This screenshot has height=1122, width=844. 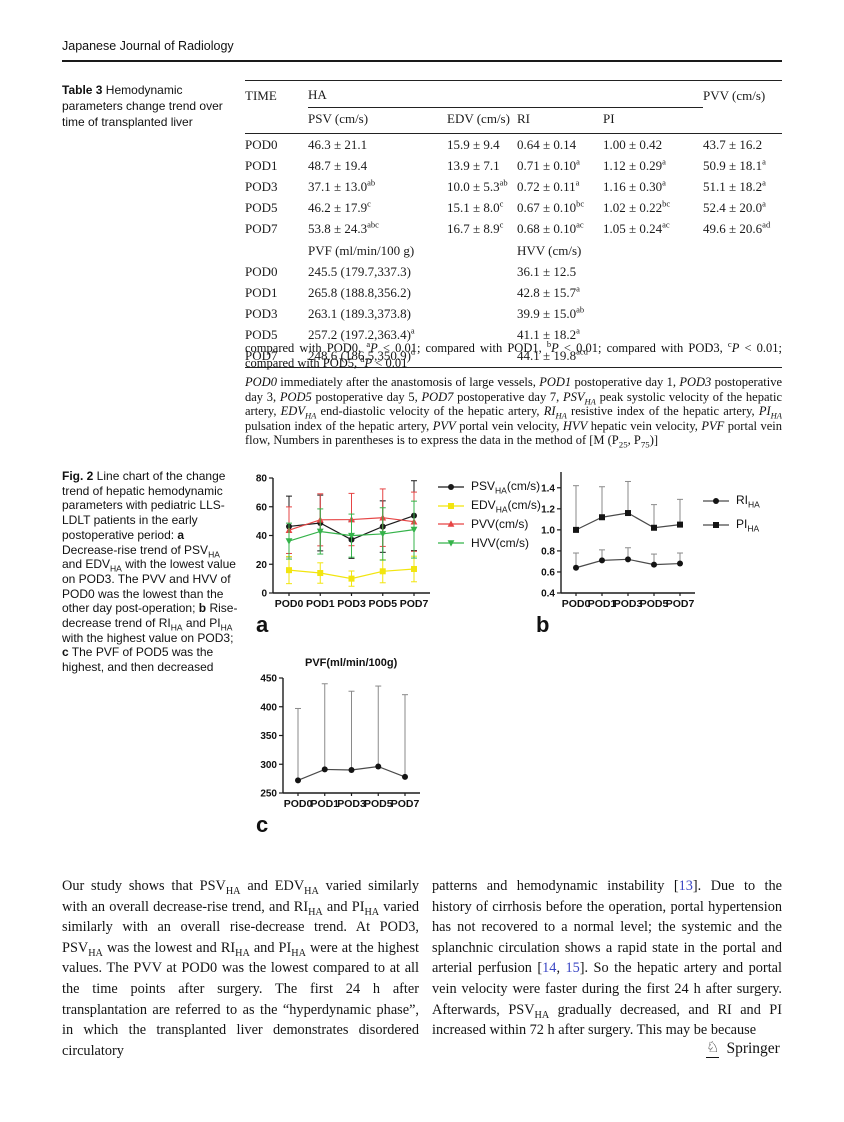 What do you see at coordinates (506, 505) in the screenshot?
I see `legend-label: EDVHA(cm/s)` at bounding box center [506, 505].